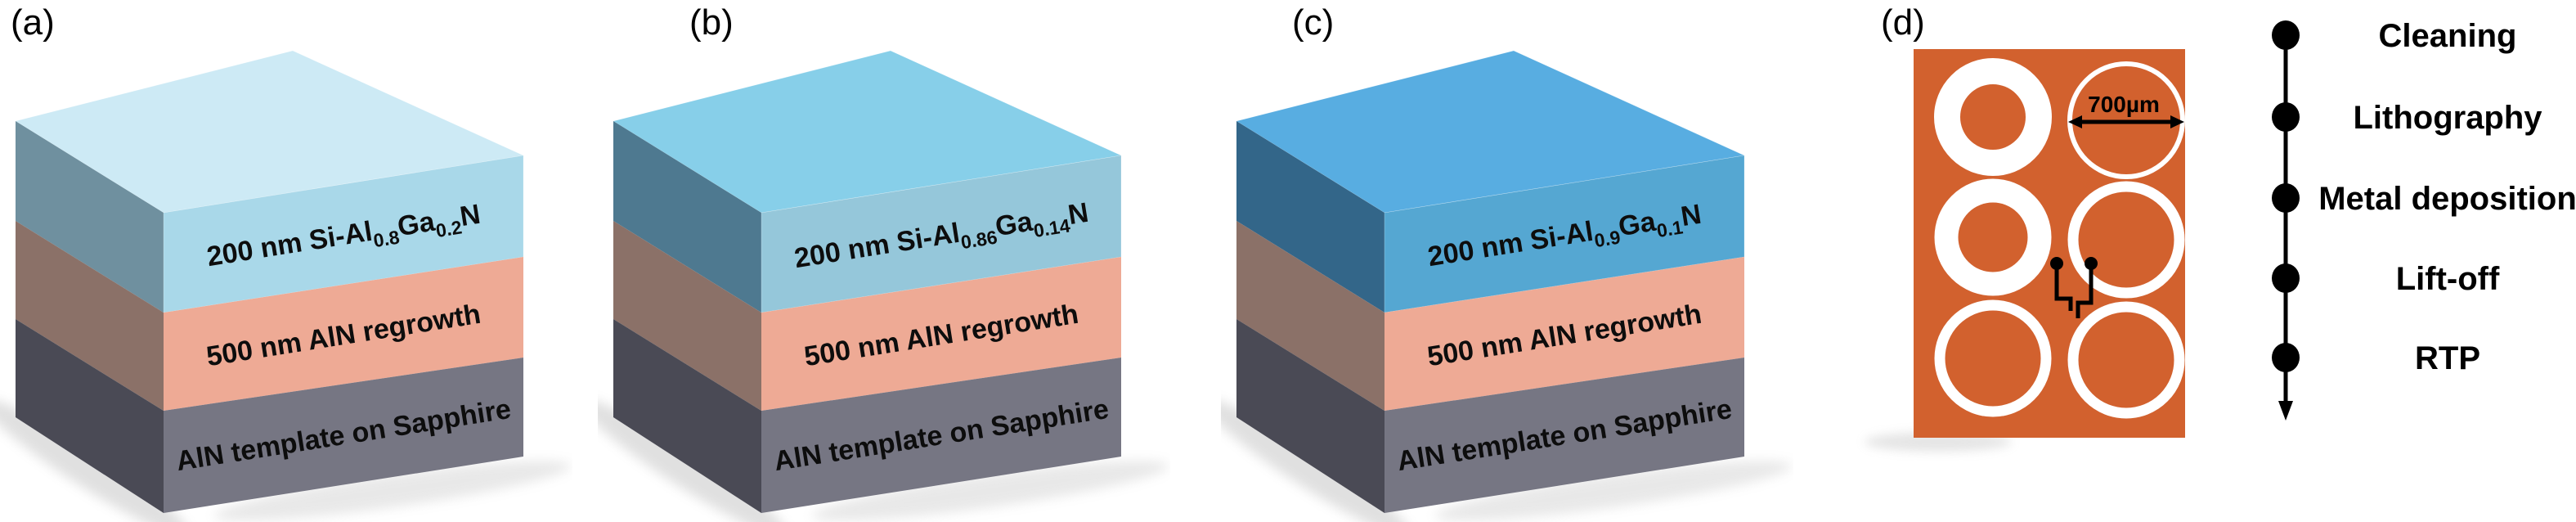  What do you see at coordinates (33, 23) in the screenshot?
I see `panel-label-a: (a)` at bounding box center [33, 23].